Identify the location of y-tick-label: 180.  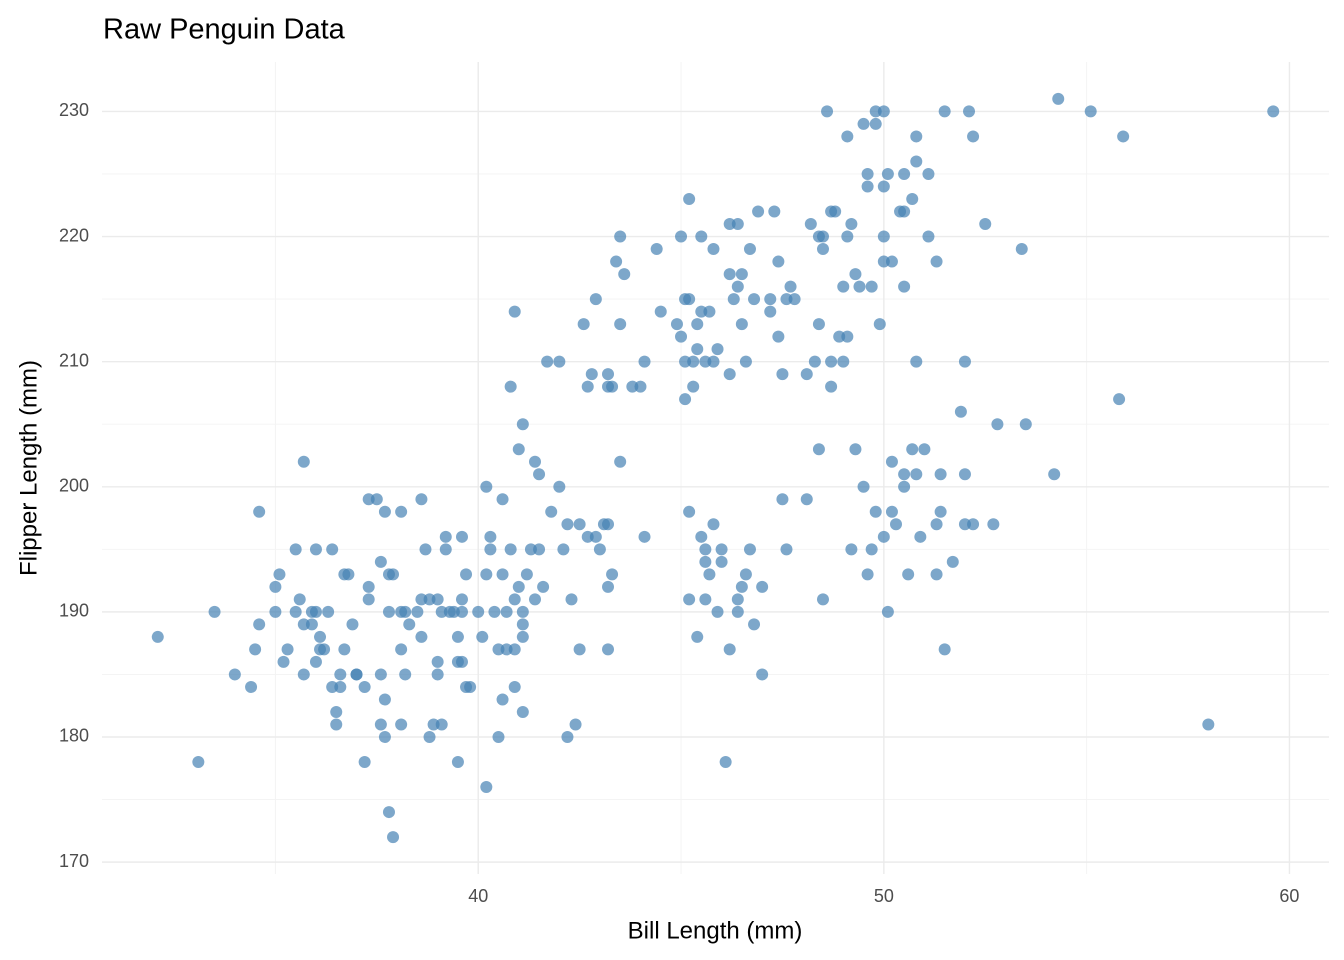
(74, 736).